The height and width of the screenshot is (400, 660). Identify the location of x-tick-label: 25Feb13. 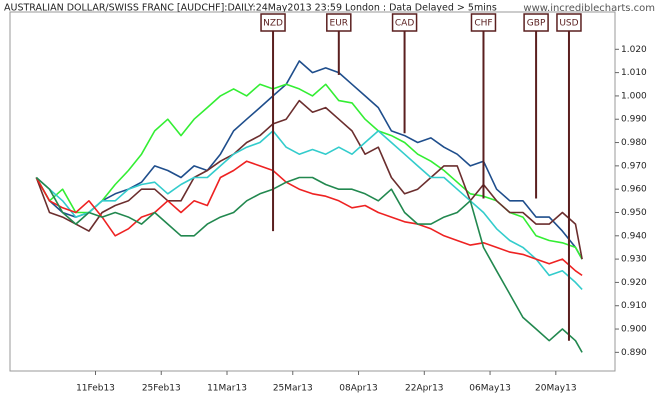
(161, 389).